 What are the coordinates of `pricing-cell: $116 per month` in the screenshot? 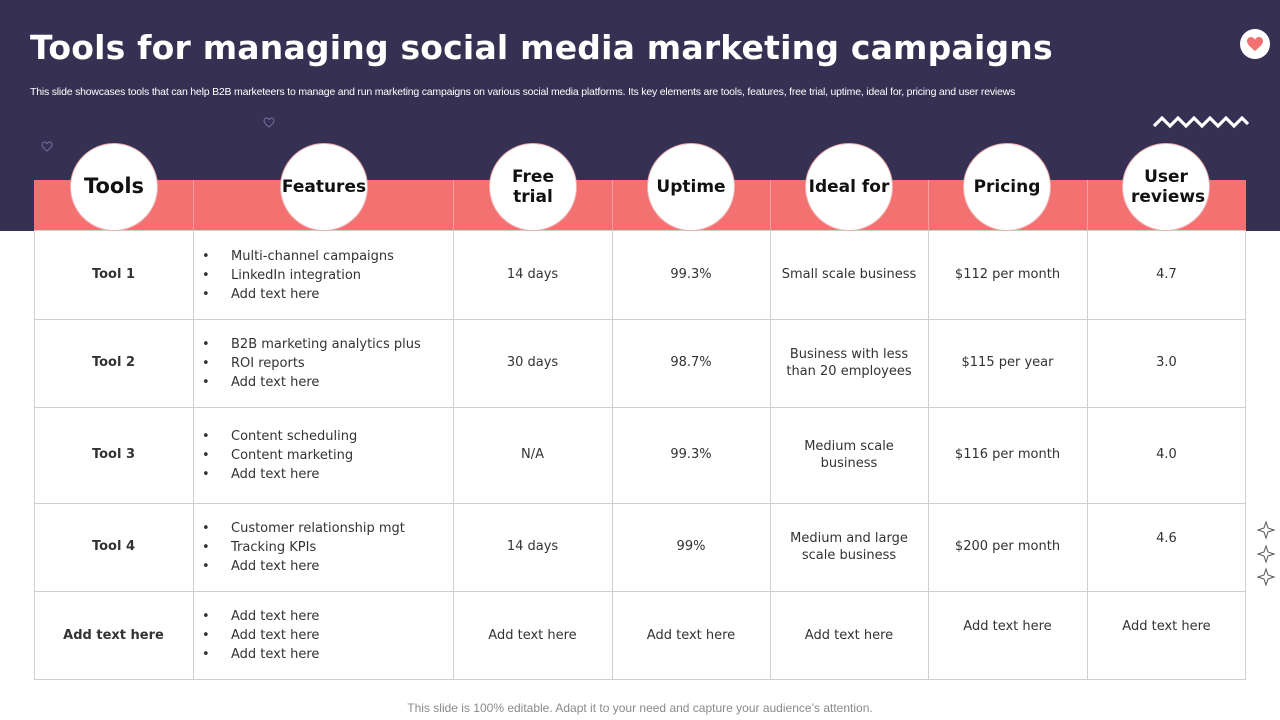 It's located at (1007, 455).